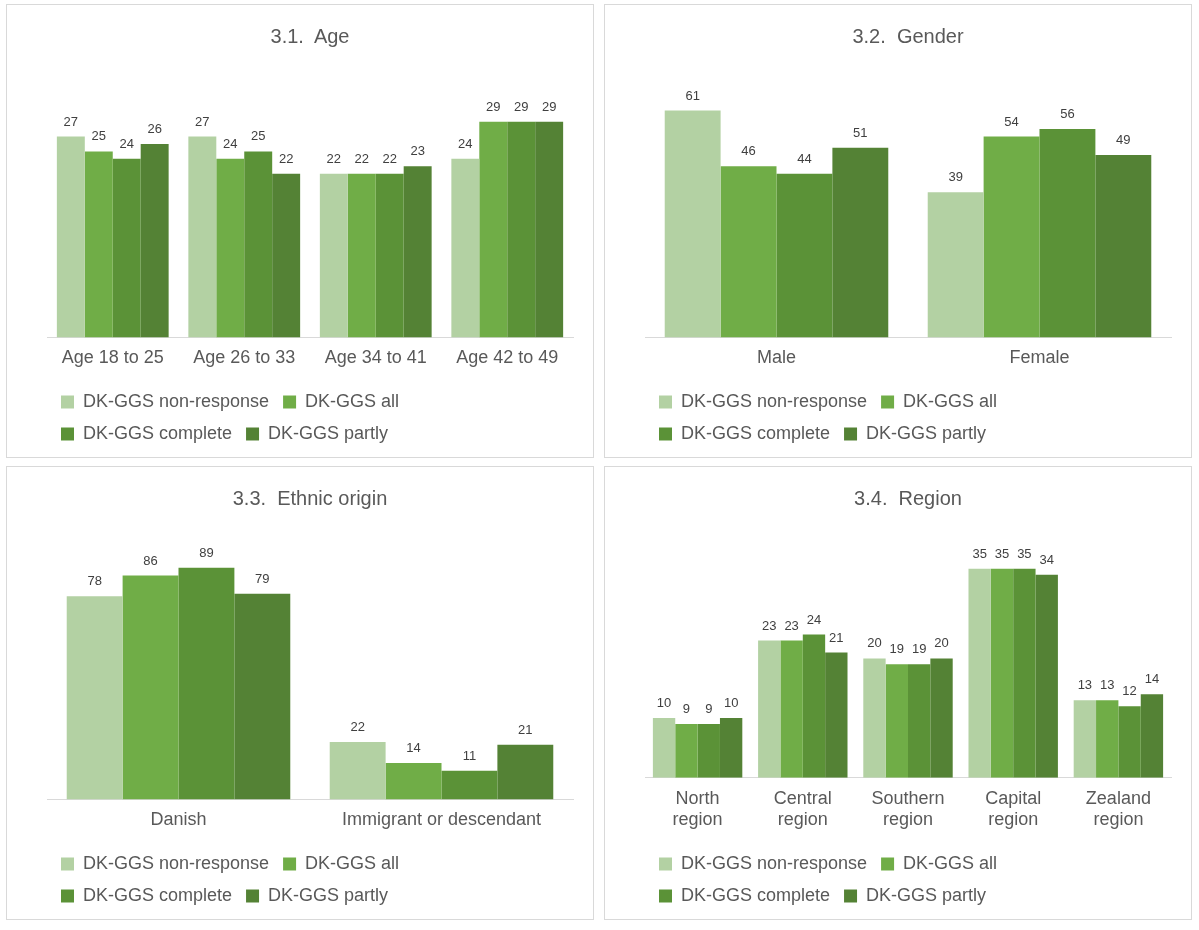  Describe the element at coordinates (1067, 114) in the screenshot. I see `data-label: 56` at that location.